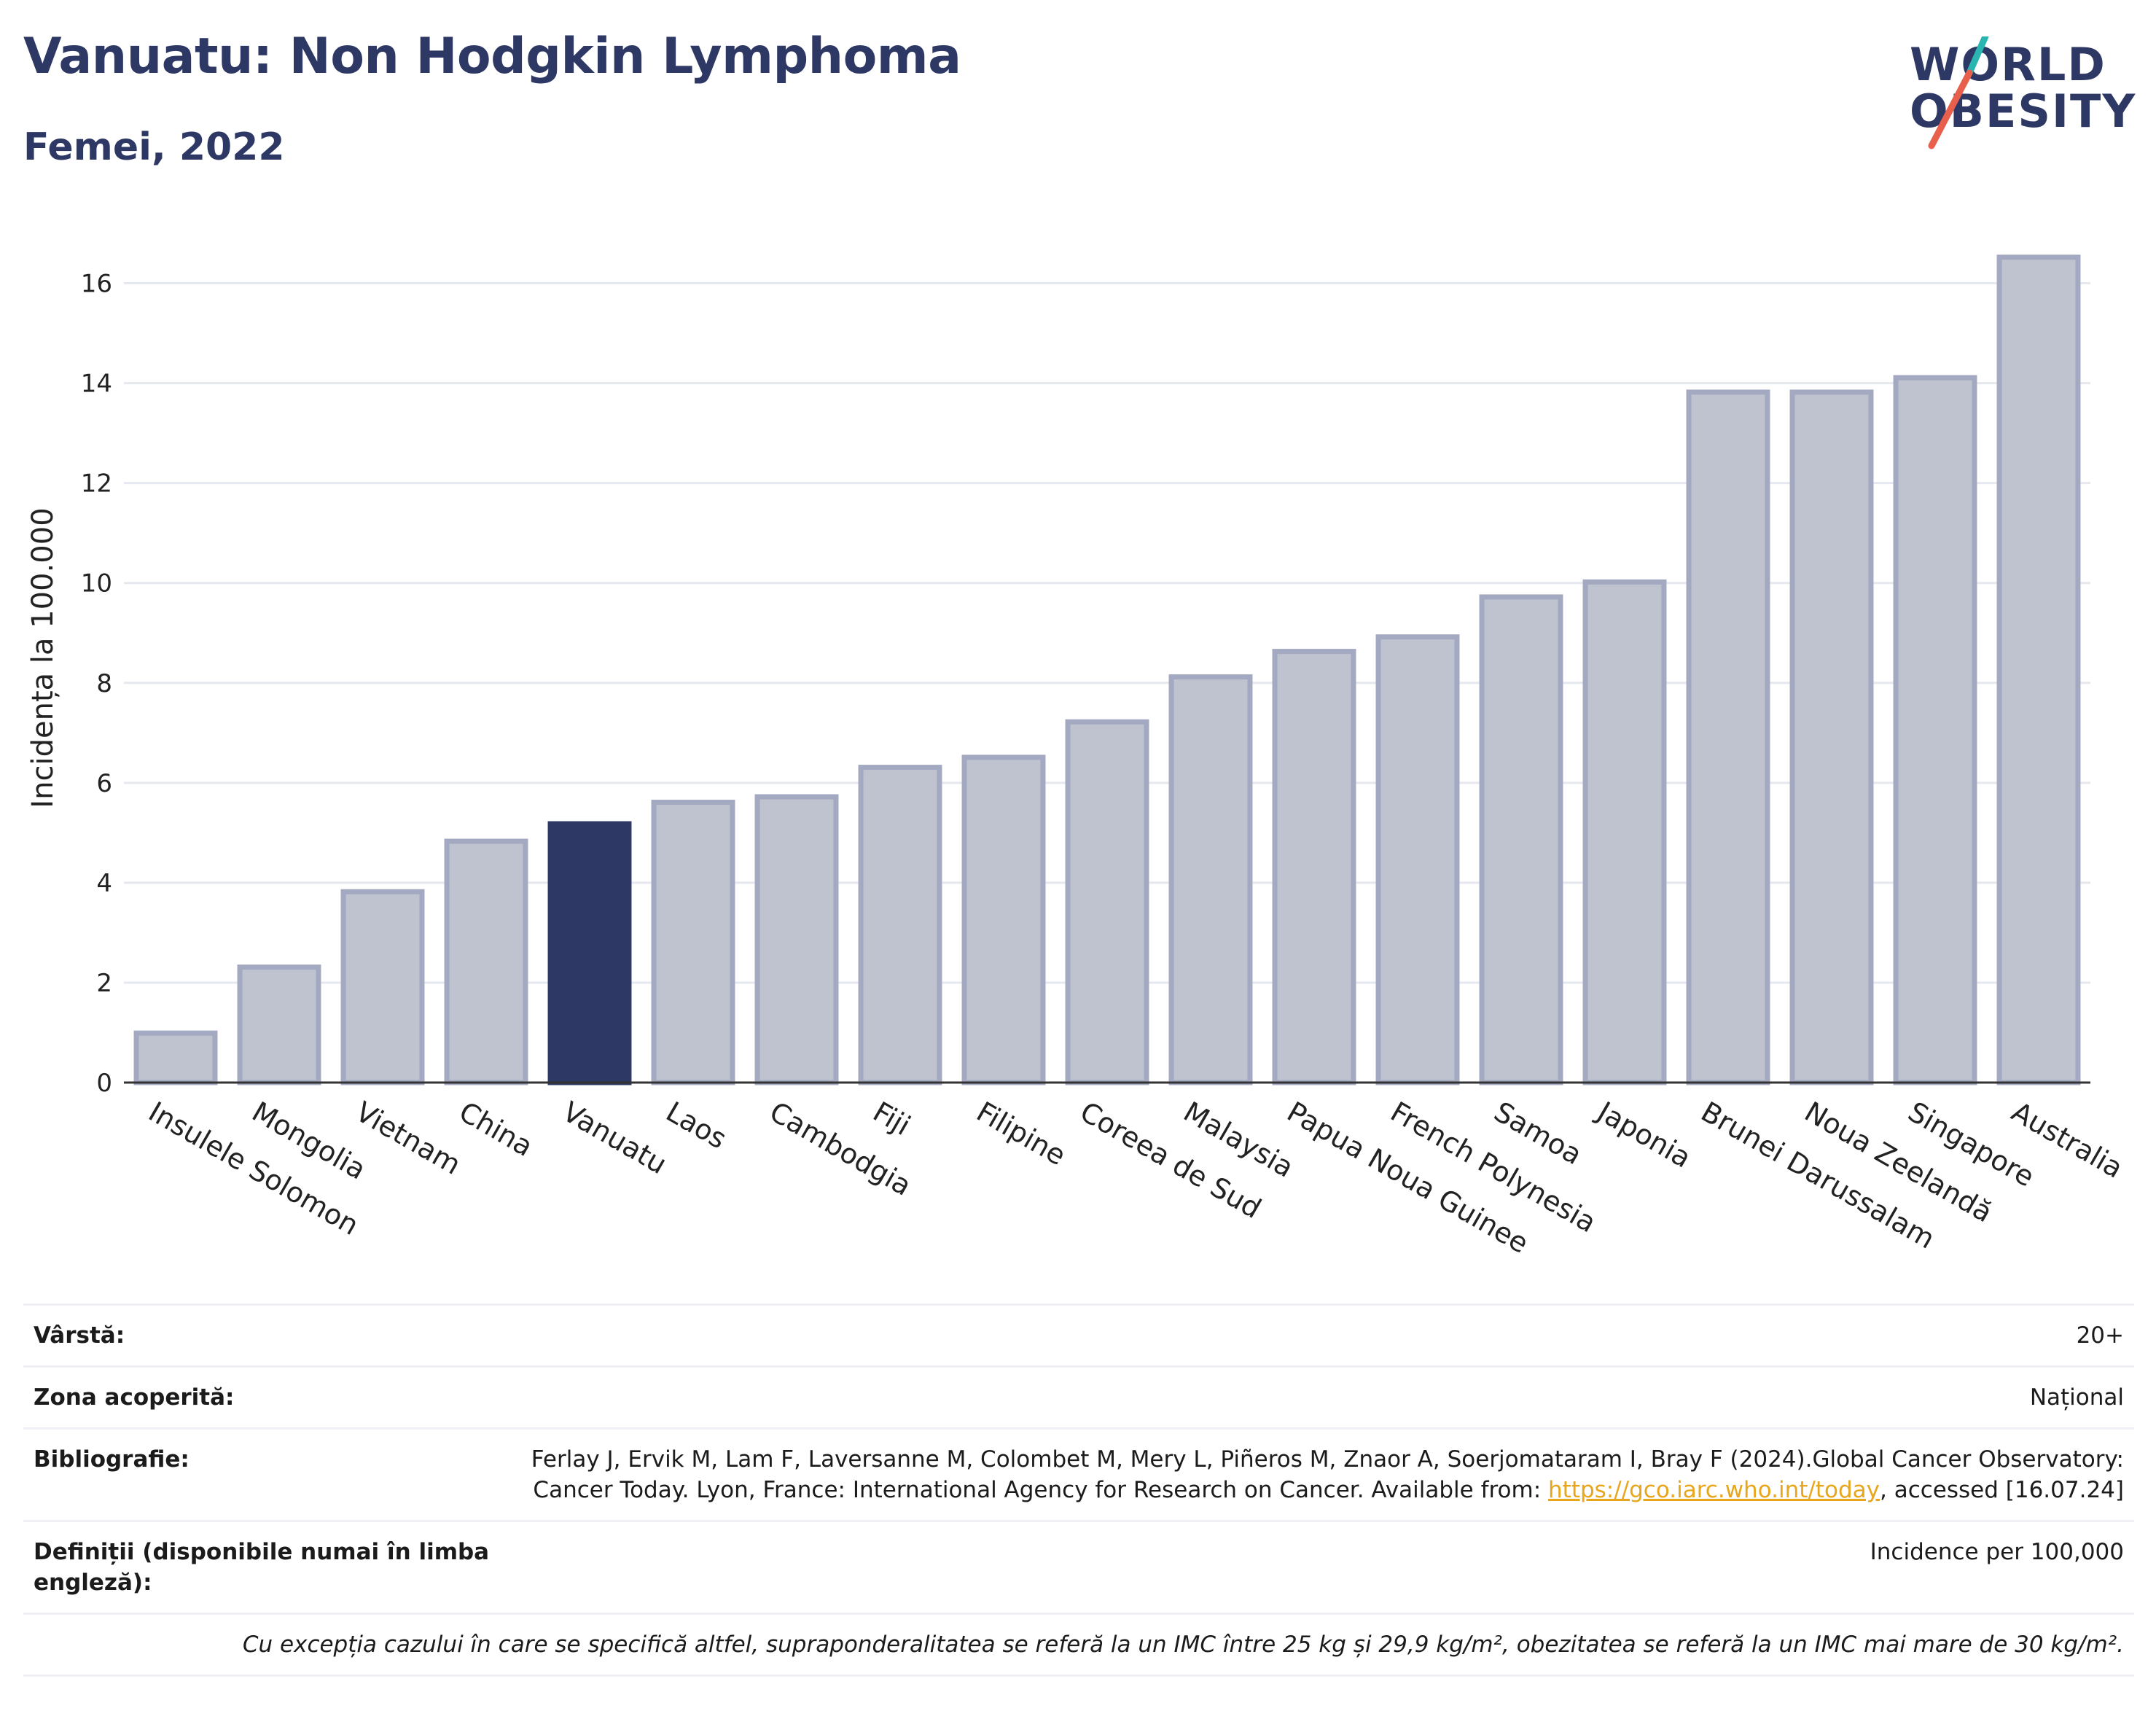  Describe the element at coordinates (175, 1057) in the screenshot. I see `bar-insulele-solomon` at that location.